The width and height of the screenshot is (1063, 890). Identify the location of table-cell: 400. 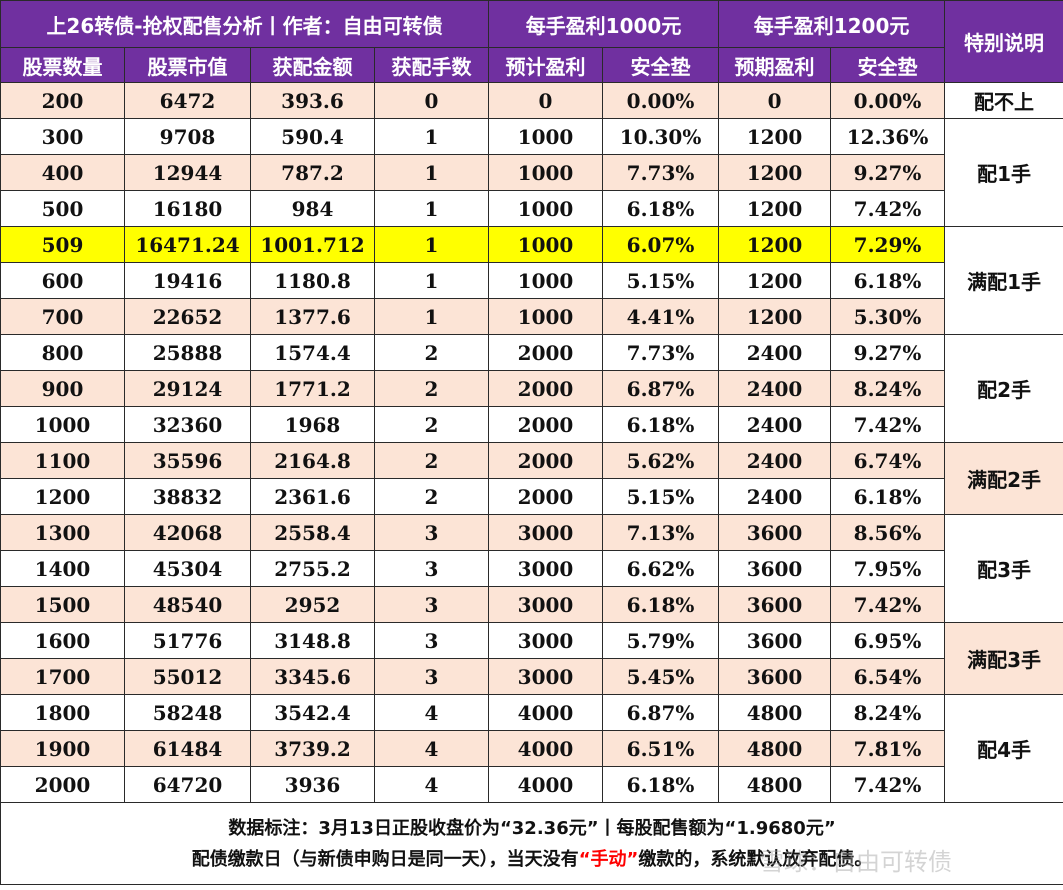
(62, 172).